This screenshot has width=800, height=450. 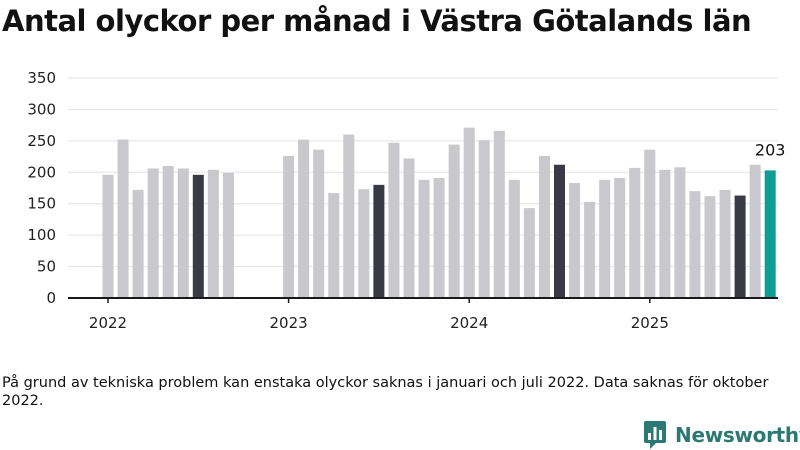 What do you see at coordinates (770, 149) in the screenshot?
I see `last-value-label: 203` at bounding box center [770, 149].